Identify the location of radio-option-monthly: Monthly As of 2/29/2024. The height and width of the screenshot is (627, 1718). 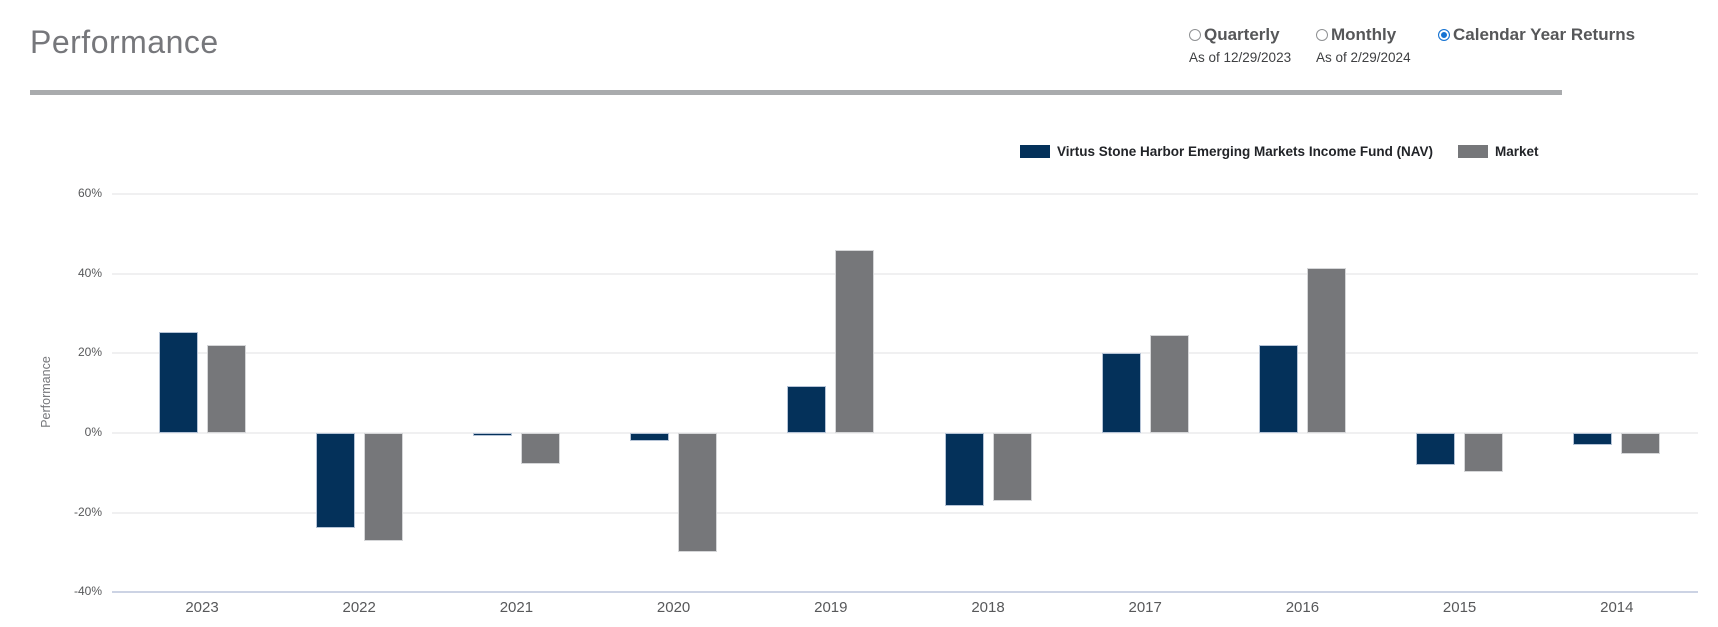
(1363, 45).